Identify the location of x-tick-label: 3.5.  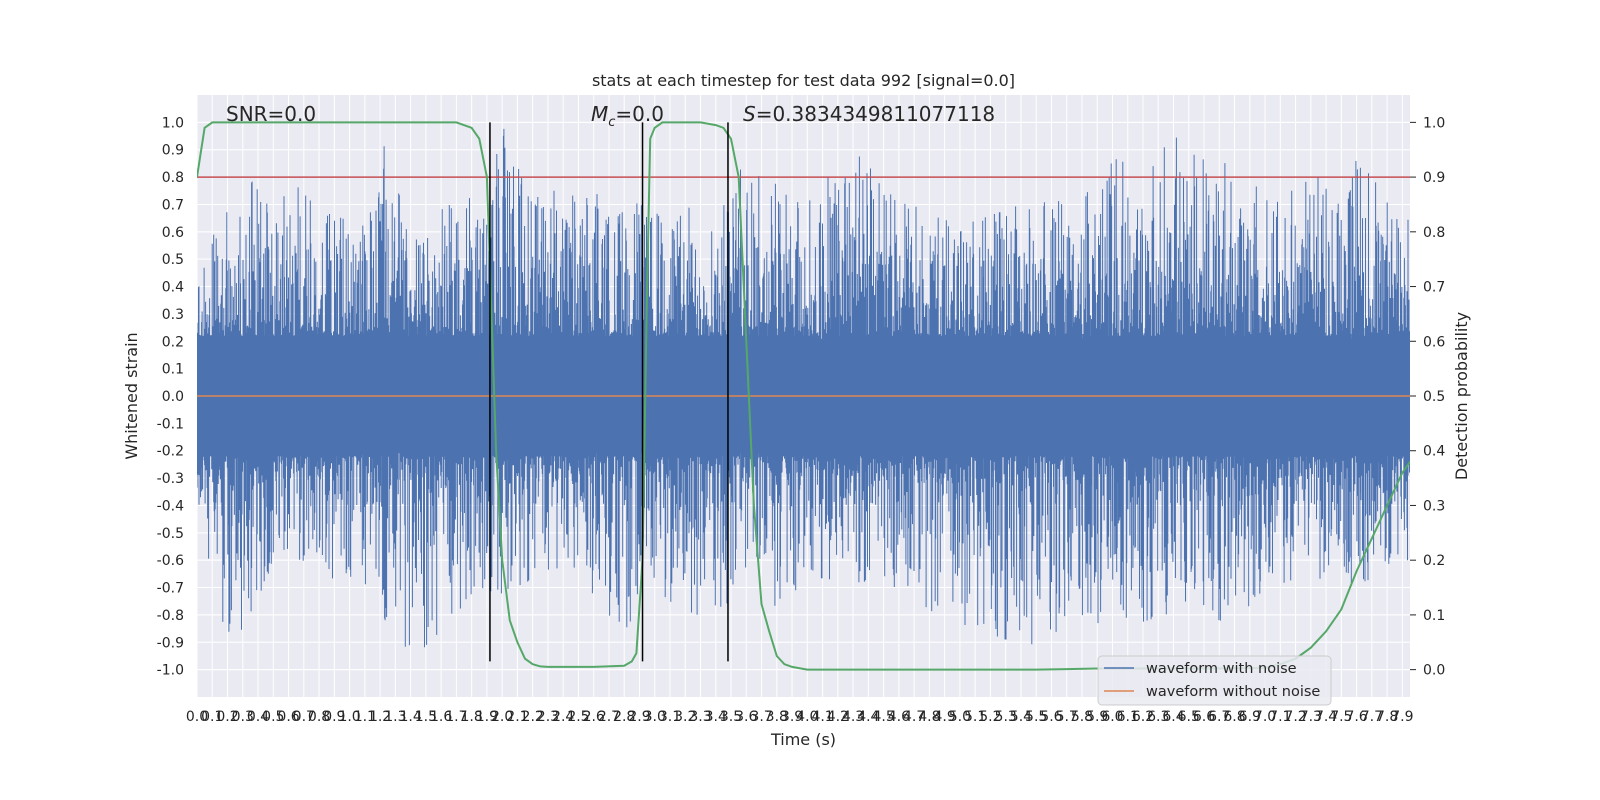
(731, 717).